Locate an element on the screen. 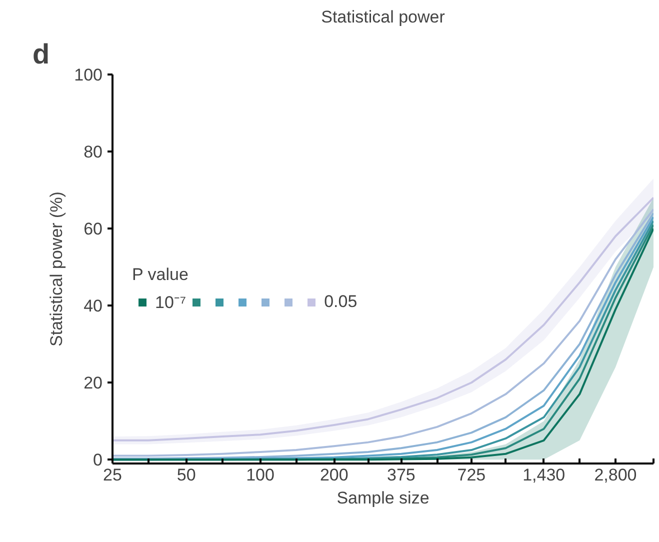 The width and height of the screenshot is (659, 542). y-tick-label: 100 is located at coordinates (88, 75).